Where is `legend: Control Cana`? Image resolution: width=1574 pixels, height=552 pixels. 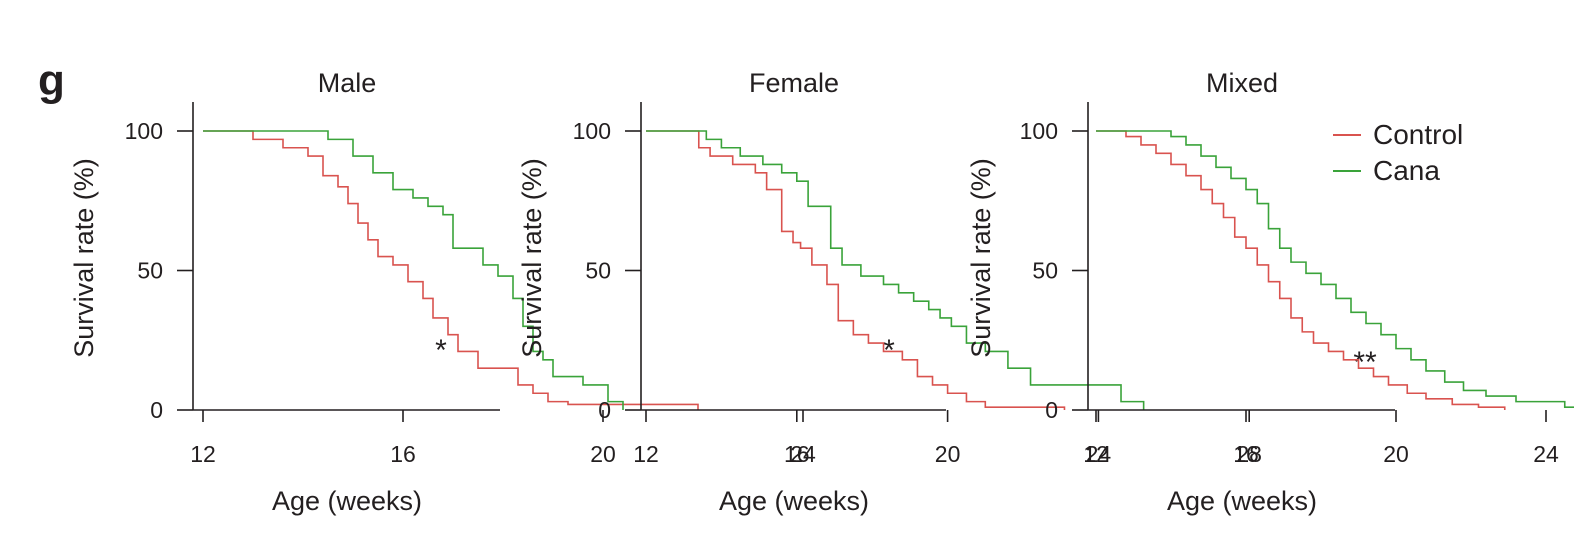 legend: Control Cana is located at coordinates (1398, 152).